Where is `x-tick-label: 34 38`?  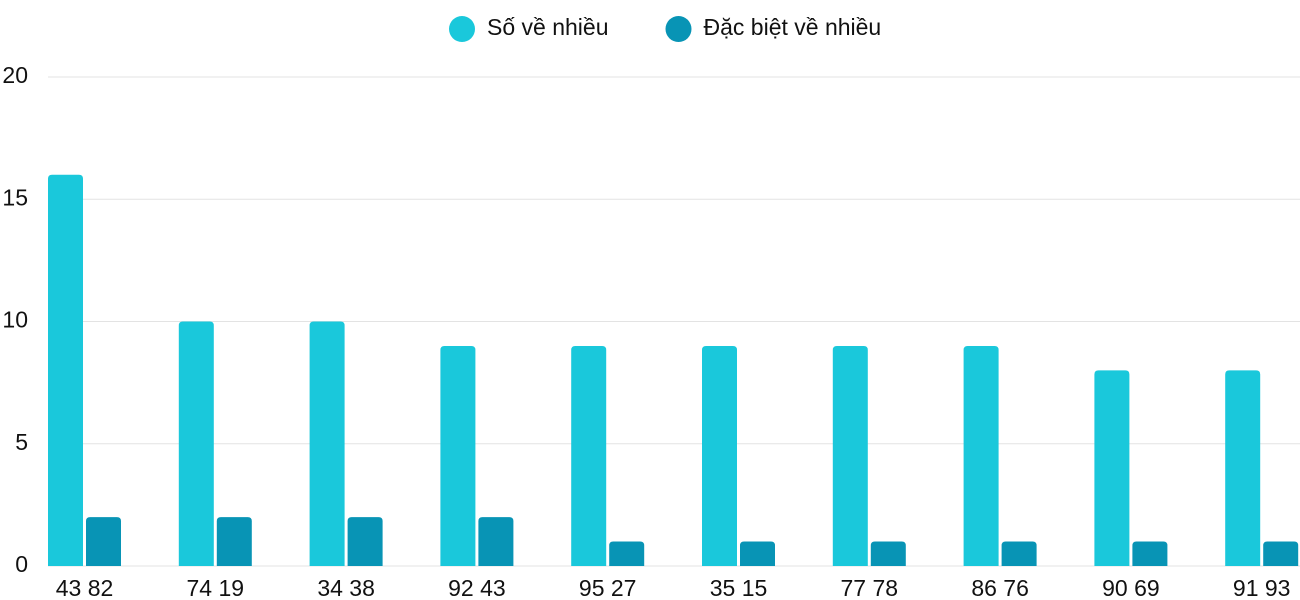 x-tick-label: 34 38 is located at coordinates (346, 587).